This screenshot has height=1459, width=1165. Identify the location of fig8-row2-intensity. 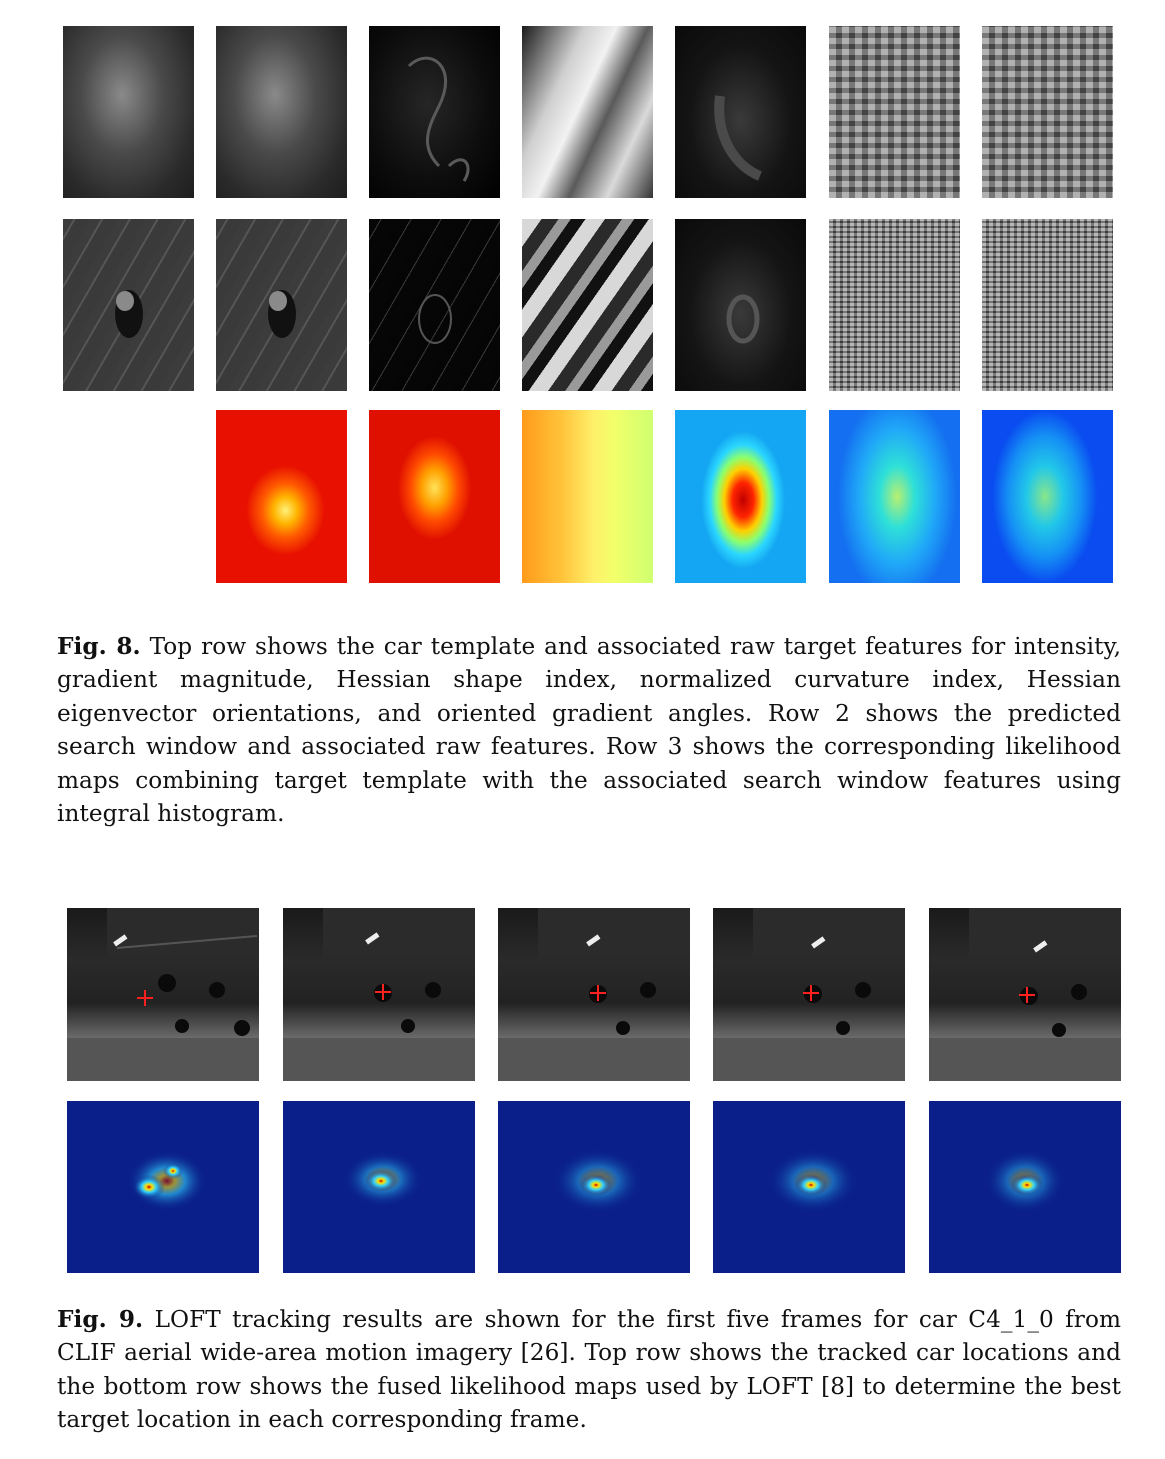
(281, 305).